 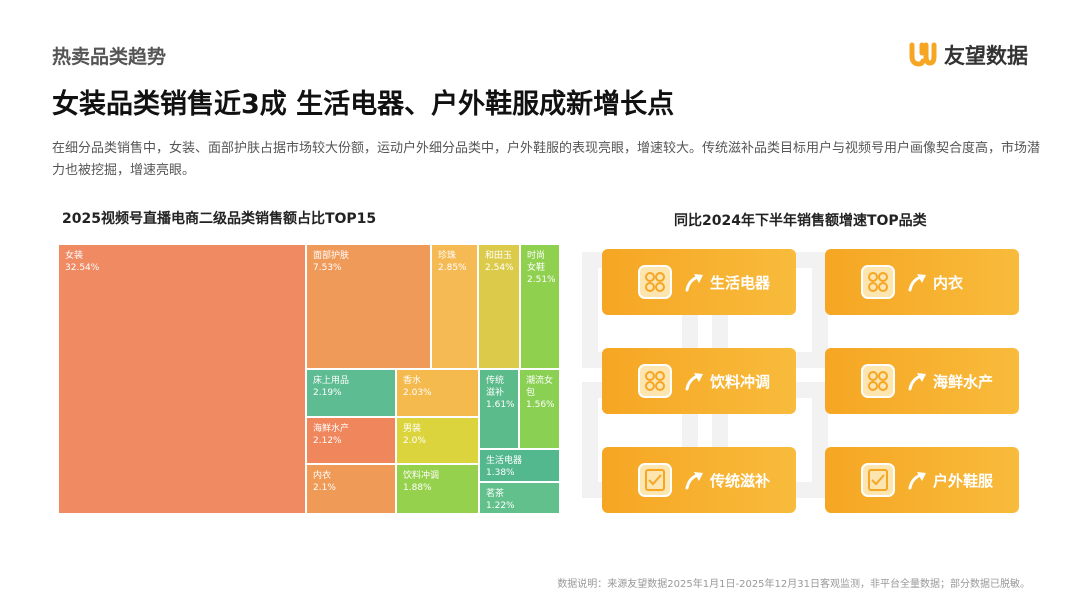 What do you see at coordinates (540, 306) in the screenshot?
I see `treemap-cell: 时尚女鞋 2.51%` at bounding box center [540, 306].